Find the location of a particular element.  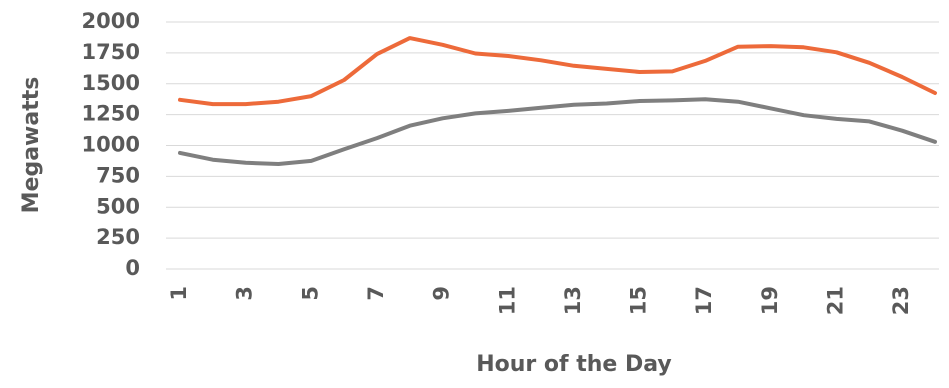

y-axis-ticks: 0 250 500 750 1000 1250 1500 1750 2000 is located at coordinates (111, 144).